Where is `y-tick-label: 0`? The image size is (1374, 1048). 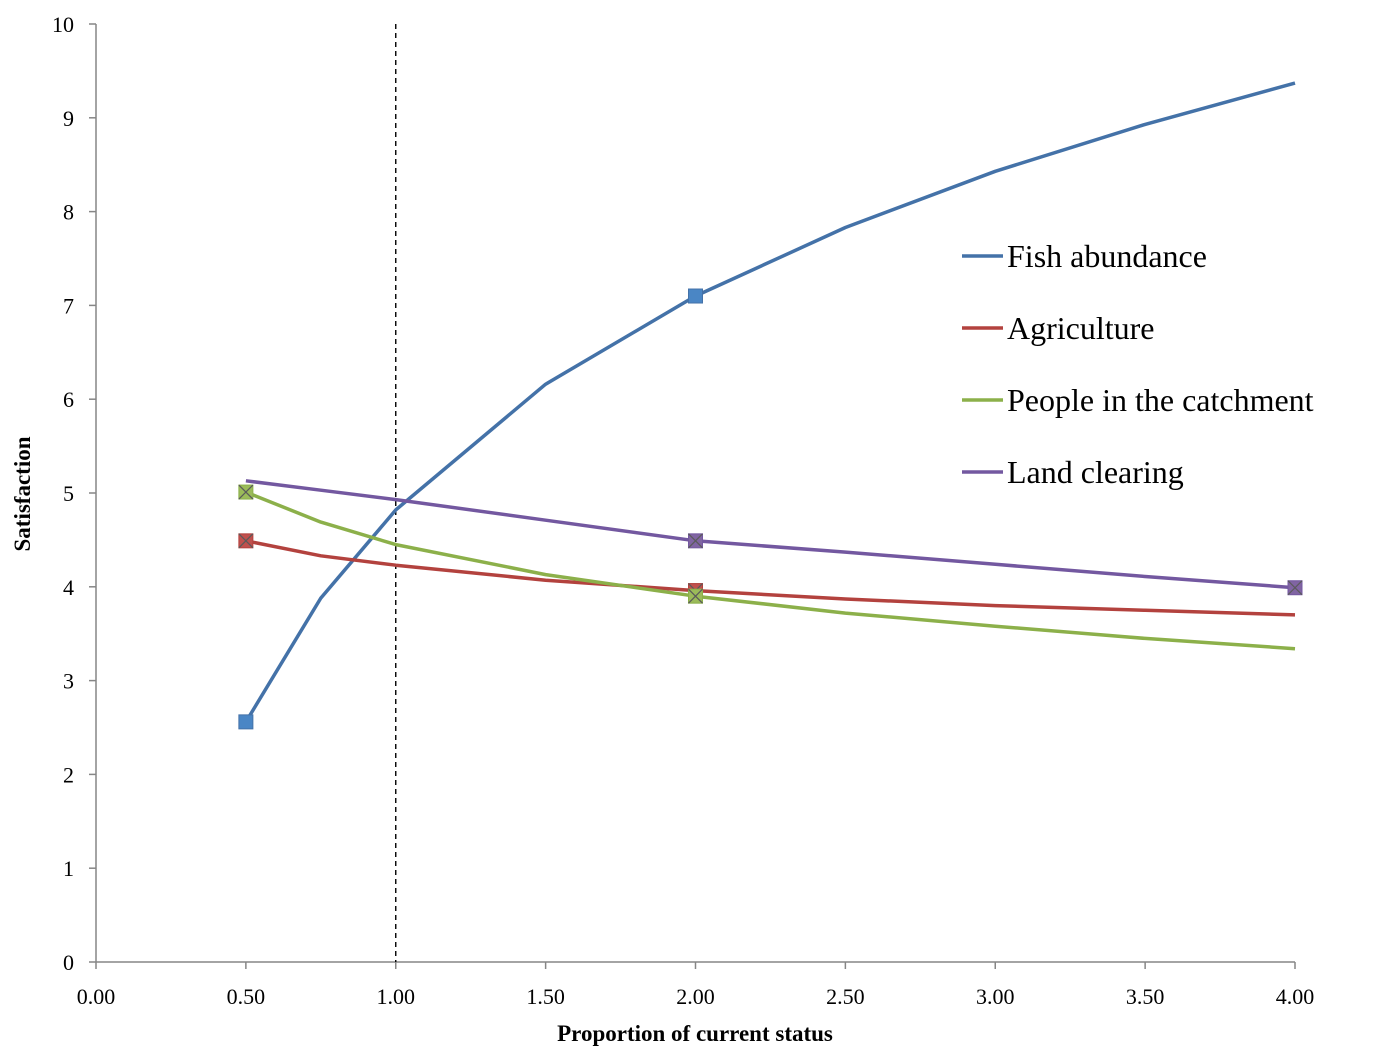 y-tick-label: 0 is located at coordinates (68, 962).